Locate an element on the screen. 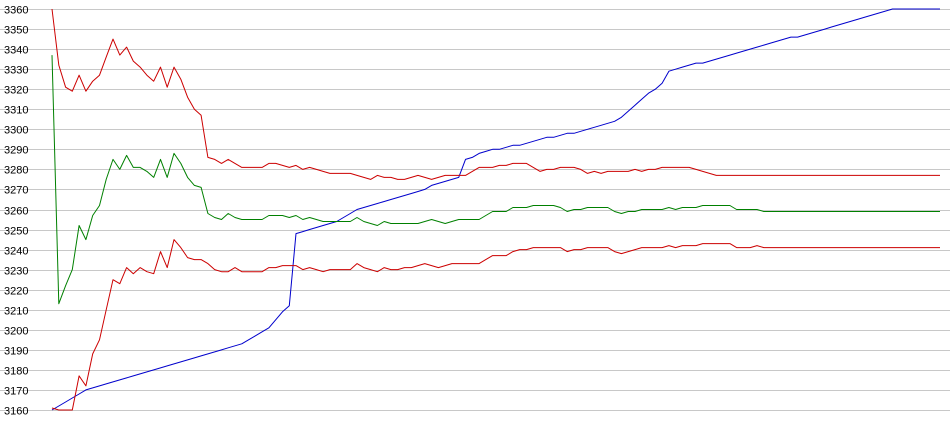 The height and width of the screenshot is (435, 950). y-tick-label: 3210 is located at coordinates (16, 312).